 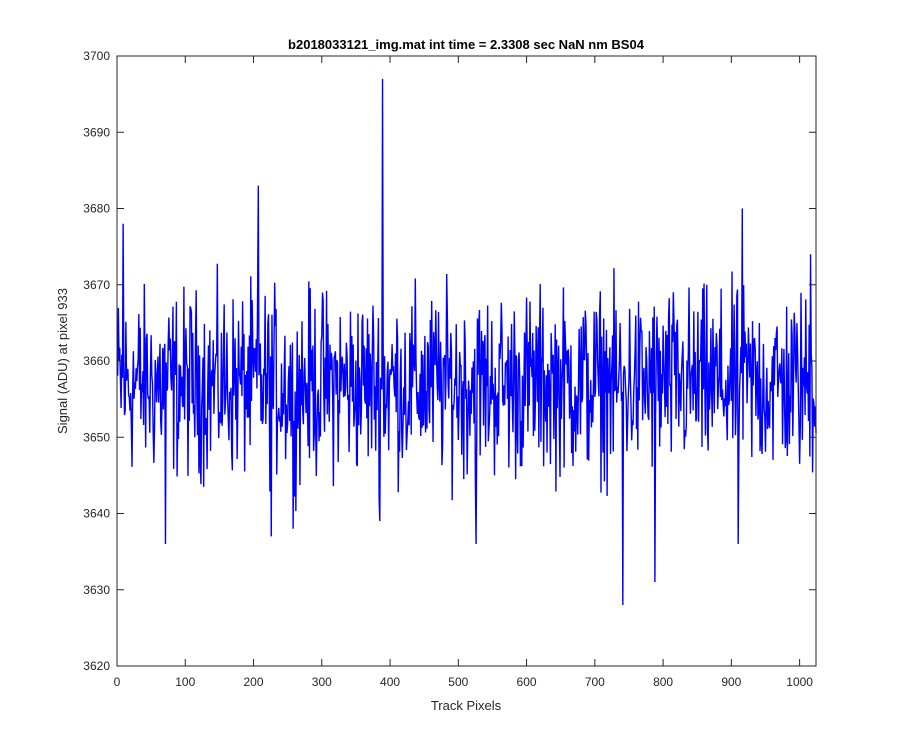 What do you see at coordinates (96, 514) in the screenshot?
I see `y-tick-label: 3640` at bounding box center [96, 514].